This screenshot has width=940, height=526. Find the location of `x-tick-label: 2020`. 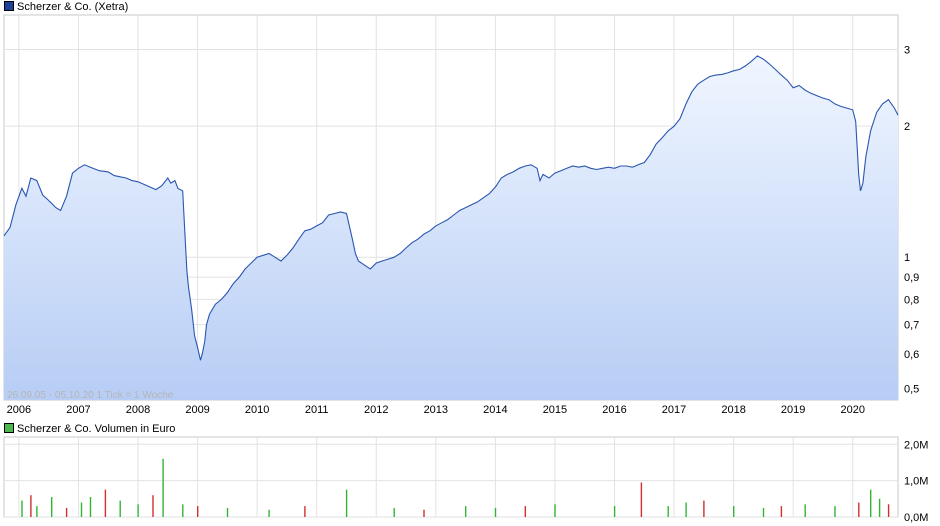

x-tick-label: 2020 is located at coordinates (852, 410).